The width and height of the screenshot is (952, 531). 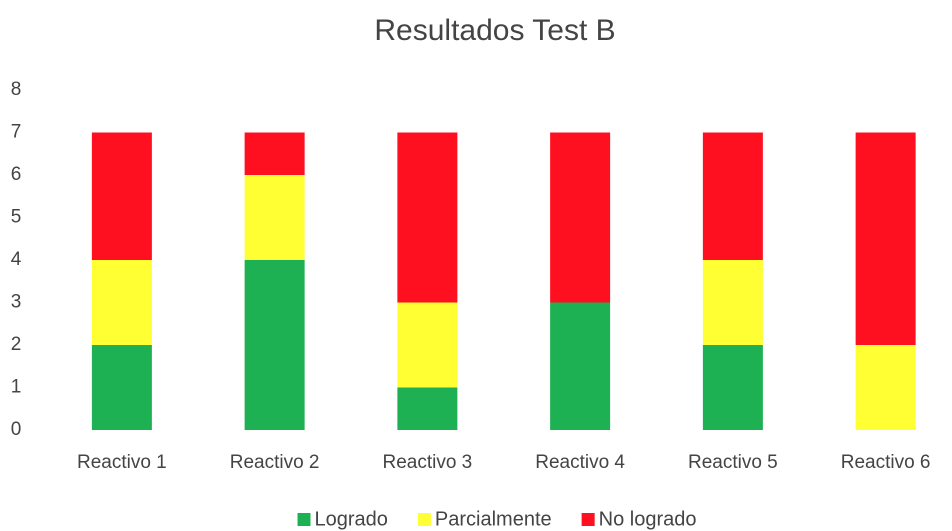 I want to click on legend-label: No logrado, so click(x=648, y=519).